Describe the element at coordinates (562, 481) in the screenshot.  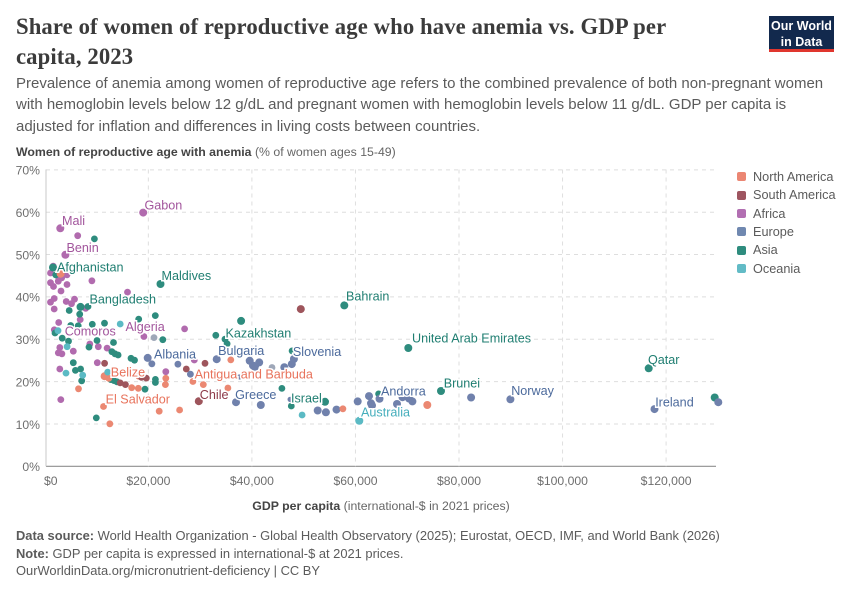
I see `svg-text: $100,000` at that location.